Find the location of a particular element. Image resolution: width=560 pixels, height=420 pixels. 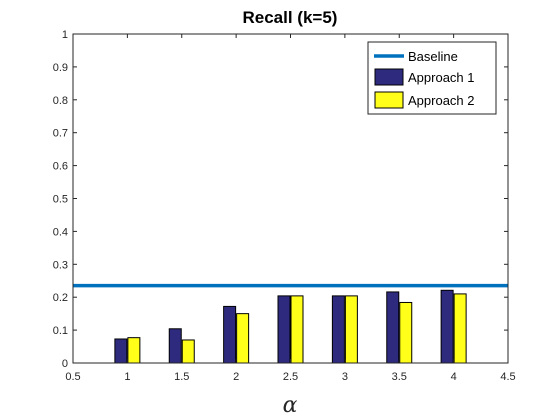

y-tick-label: 0.5 is located at coordinates (60, 200).